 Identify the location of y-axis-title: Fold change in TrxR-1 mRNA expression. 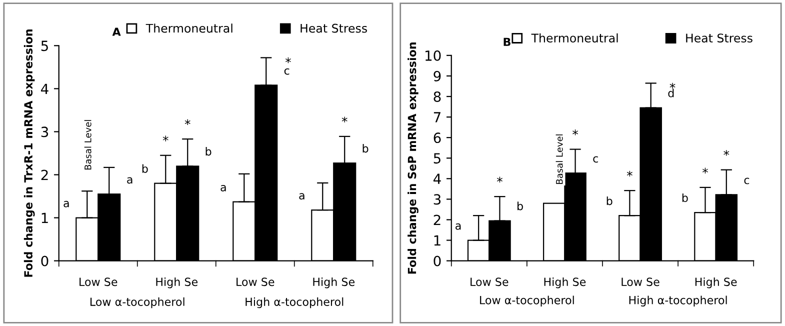
(29, 153).